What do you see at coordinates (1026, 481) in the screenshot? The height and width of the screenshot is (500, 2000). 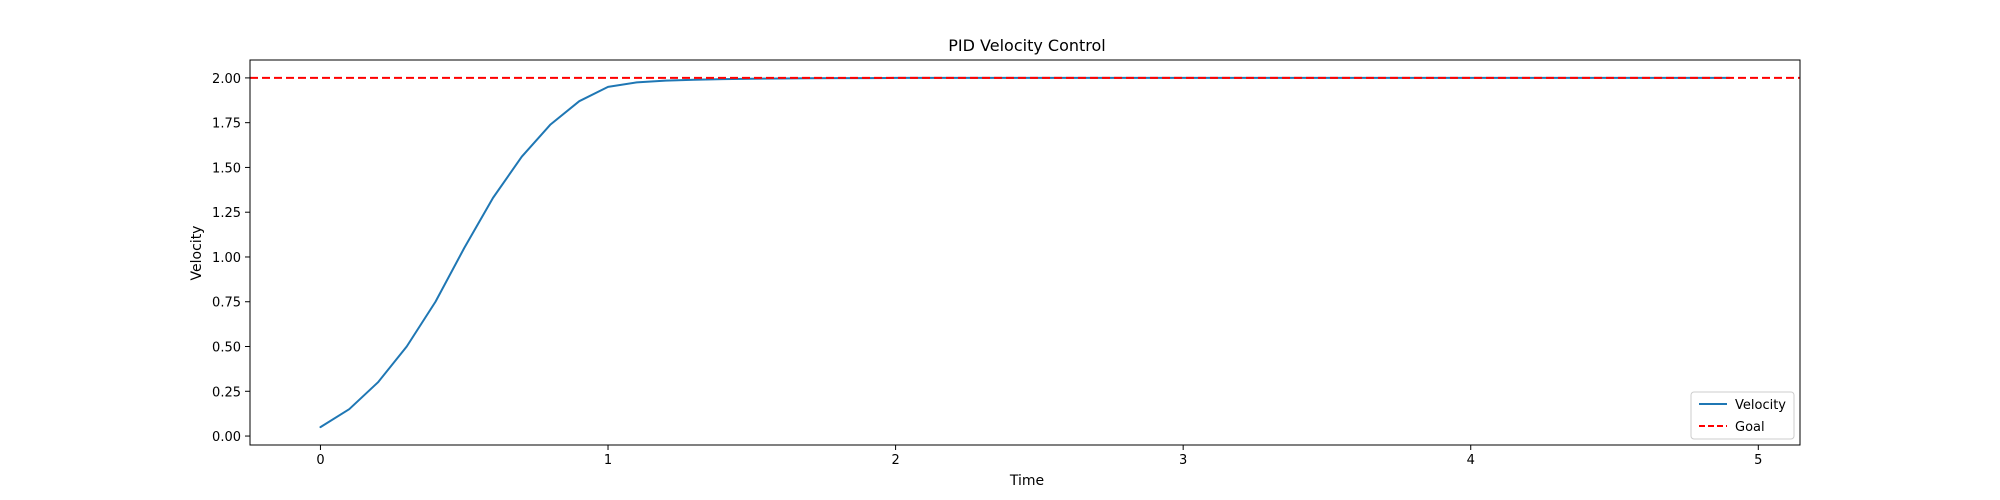 I see `x-axis-label: Time` at bounding box center [1026, 481].